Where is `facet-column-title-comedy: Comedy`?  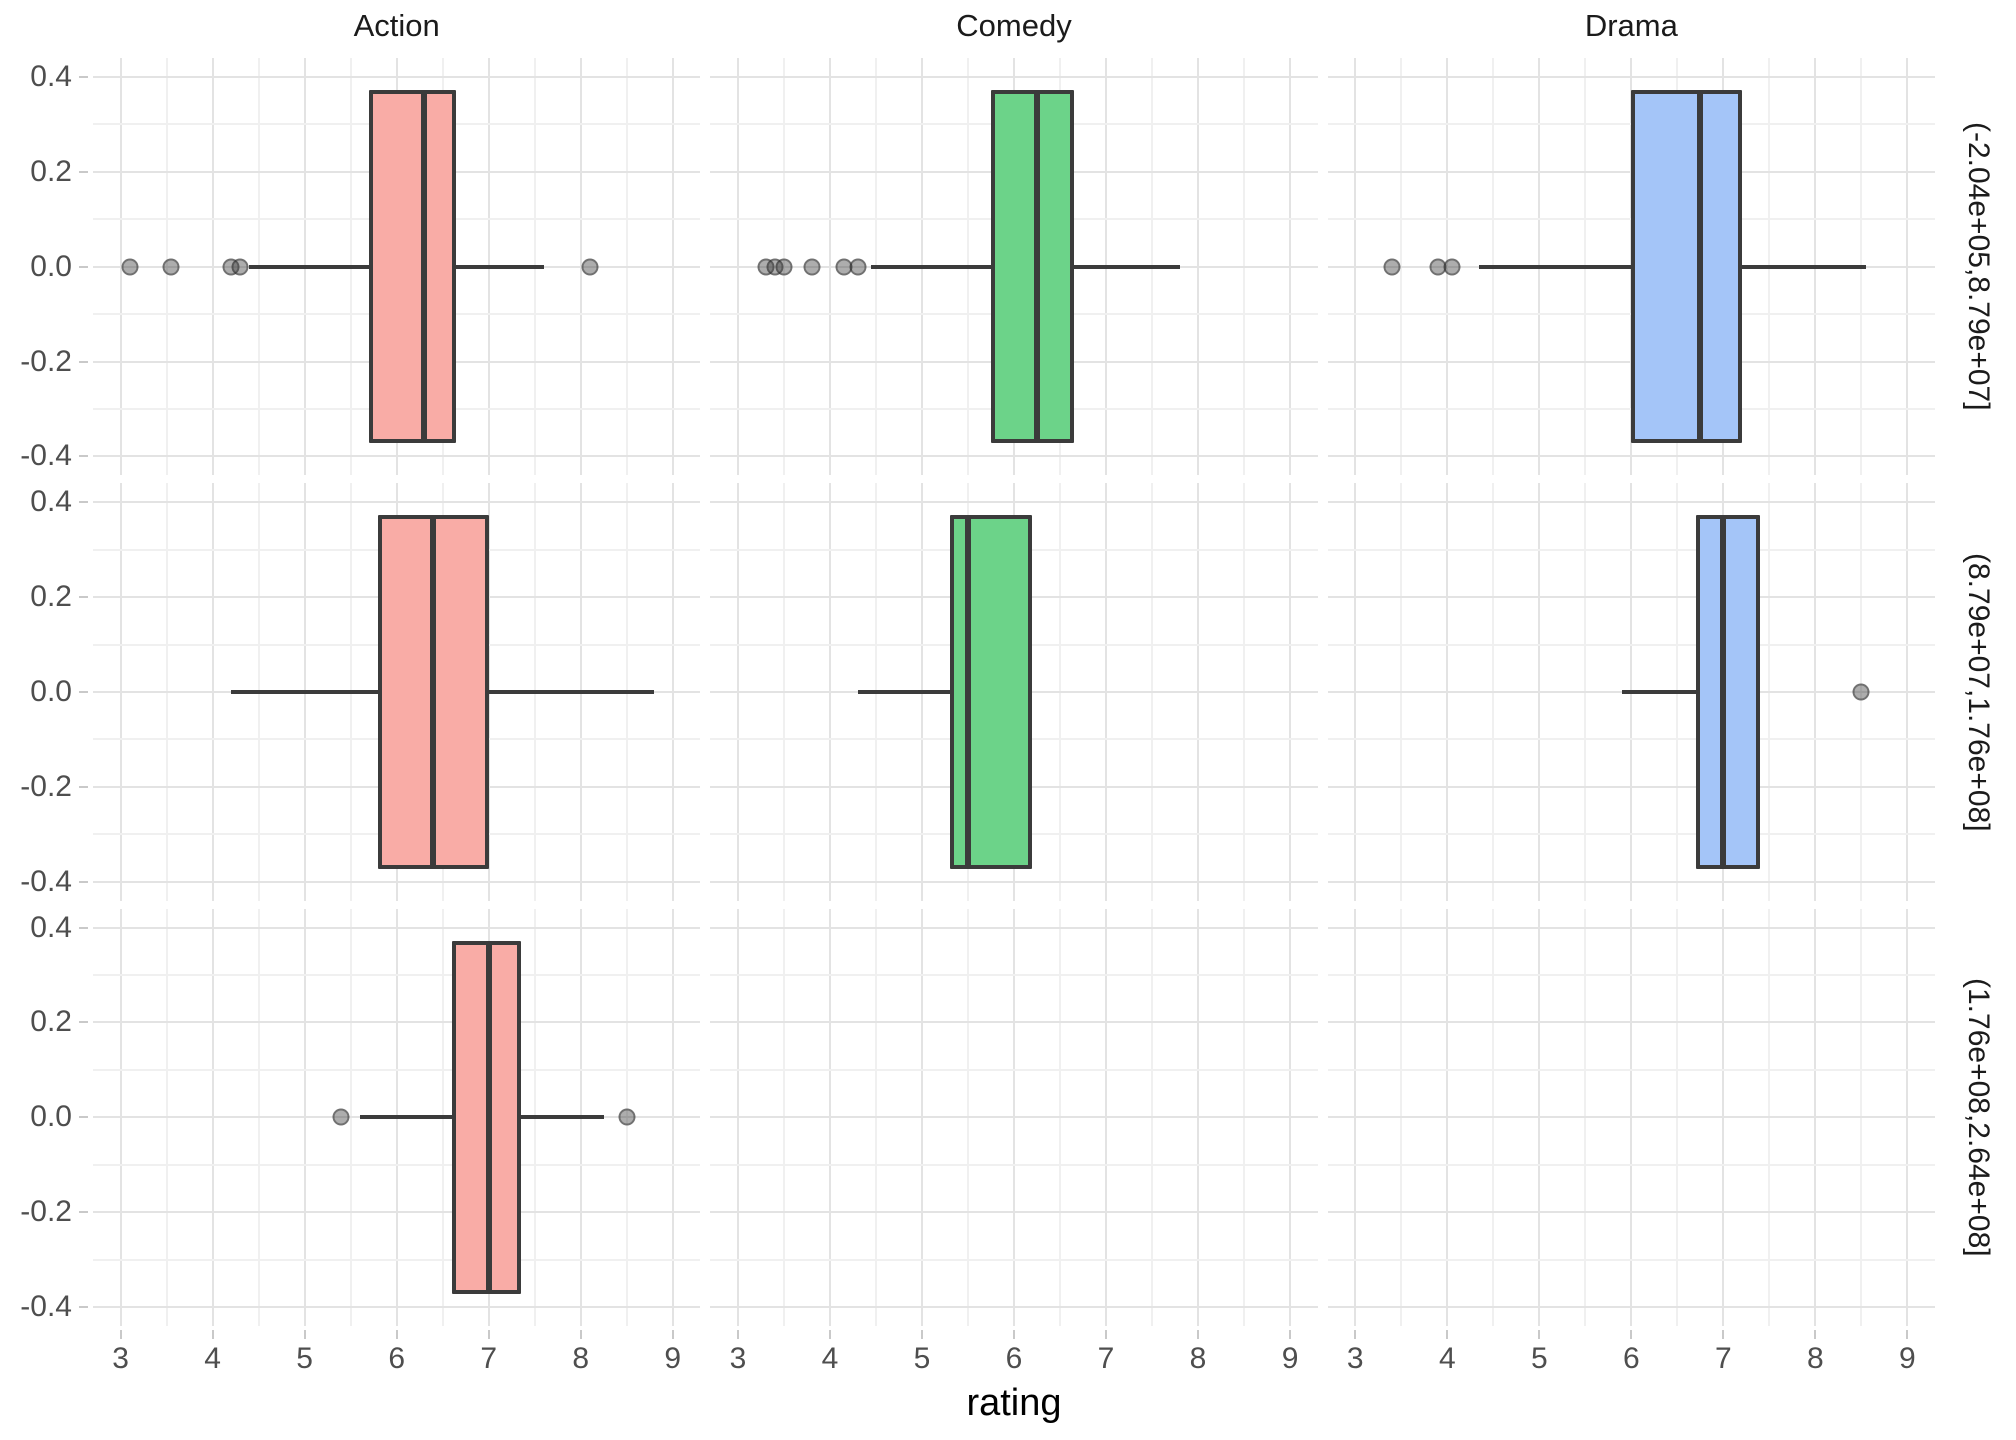
facet-column-title-comedy: Comedy is located at coordinates (1014, 25).